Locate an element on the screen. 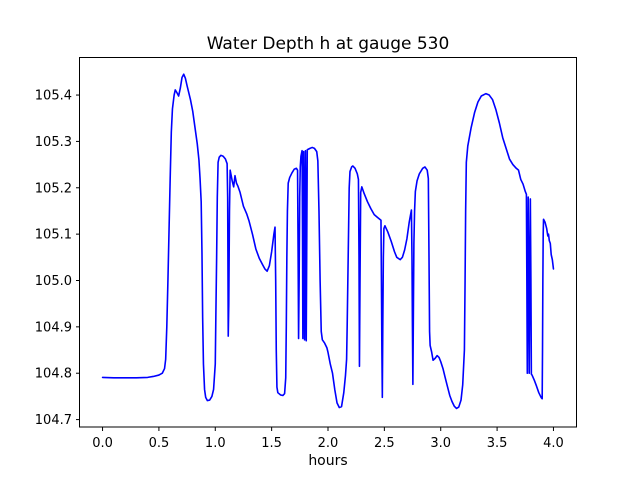 The height and width of the screenshot is (480, 640). x-tick-label: 3.0 is located at coordinates (440, 443).